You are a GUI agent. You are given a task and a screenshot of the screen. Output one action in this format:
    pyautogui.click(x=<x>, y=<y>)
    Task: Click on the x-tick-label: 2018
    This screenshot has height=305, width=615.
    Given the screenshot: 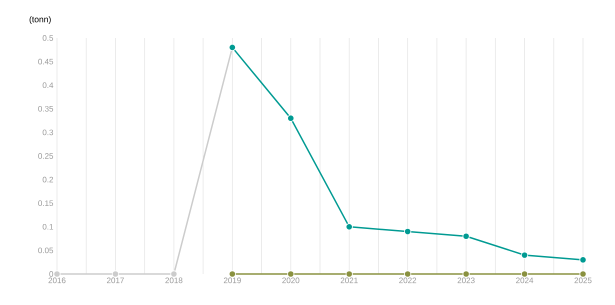 What is the action you would take?
    pyautogui.click(x=173, y=281)
    